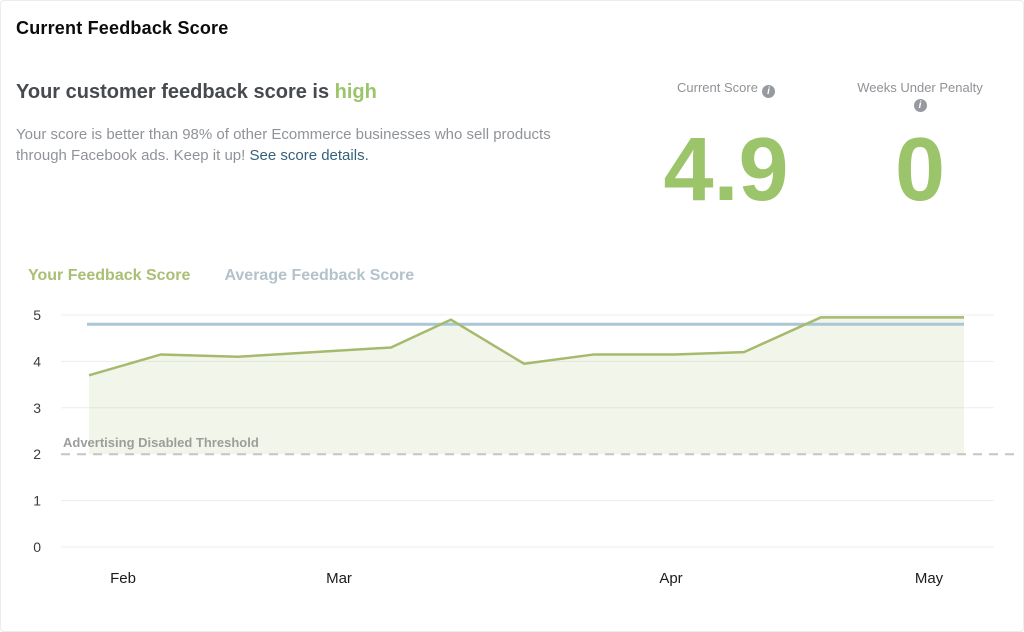 Image resolution: width=1024 pixels, height=632 pixels. What do you see at coordinates (920, 95) in the screenshot?
I see `weeks-under-penalty-label-row: Weeks Under Penalty i` at bounding box center [920, 95].